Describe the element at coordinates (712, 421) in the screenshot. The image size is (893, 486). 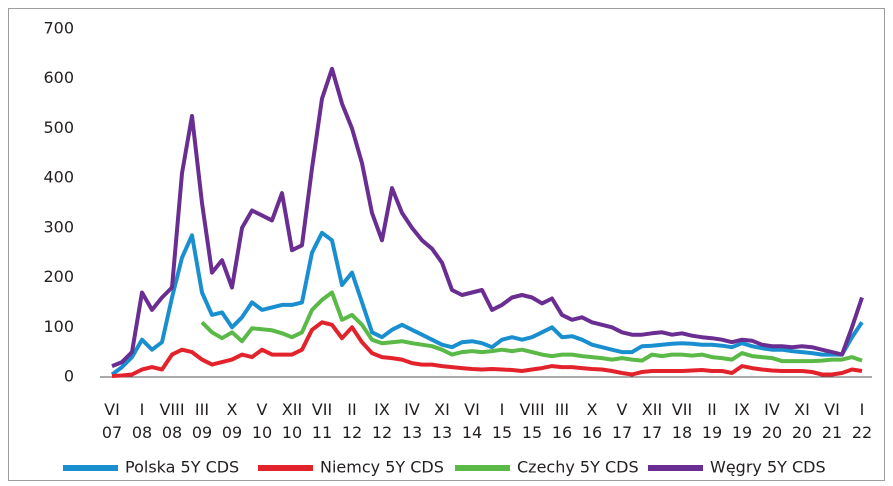
I see `x-tick-label: II 19` at that location.